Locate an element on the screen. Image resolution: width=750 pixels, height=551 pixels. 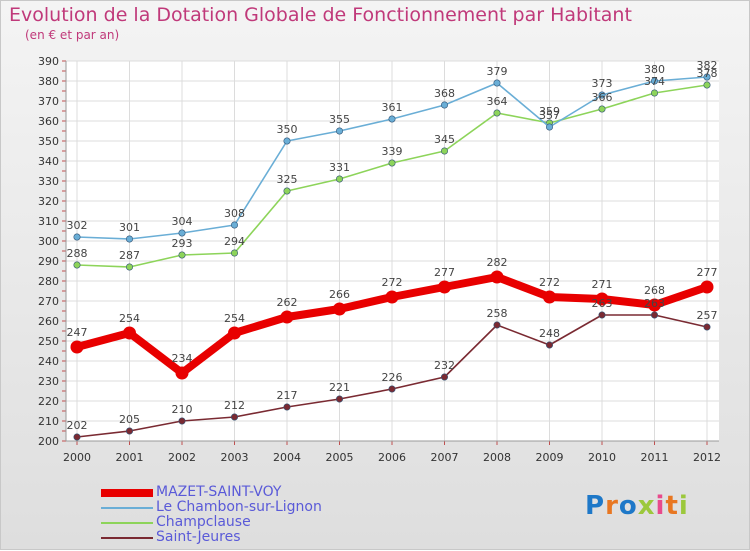
y-tick-label: 270 is located at coordinates (48, 301).